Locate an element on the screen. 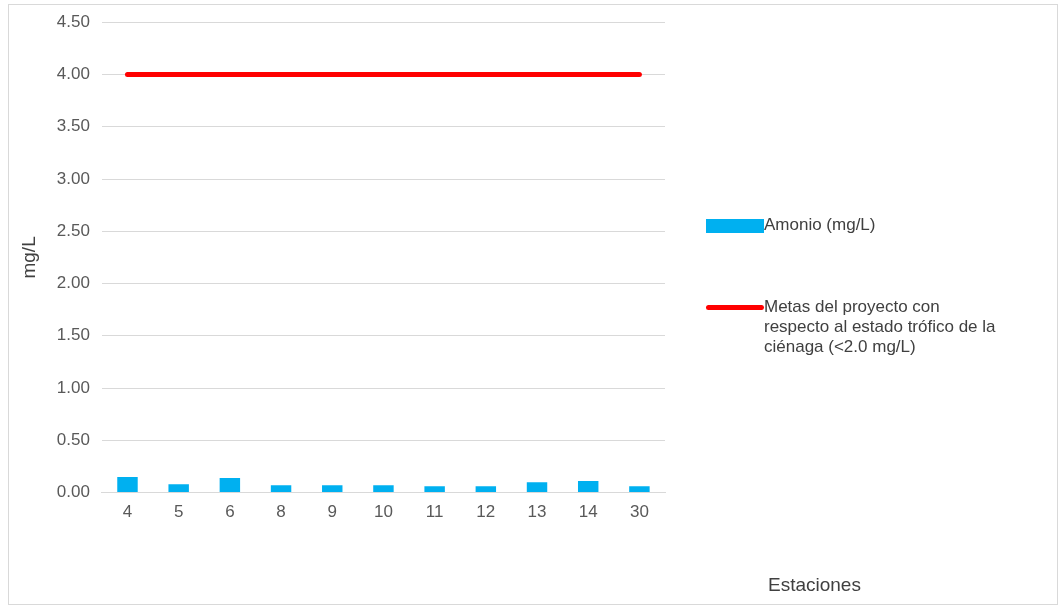  legend-label: Amonio (mg/L) is located at coordinates (820, 225).